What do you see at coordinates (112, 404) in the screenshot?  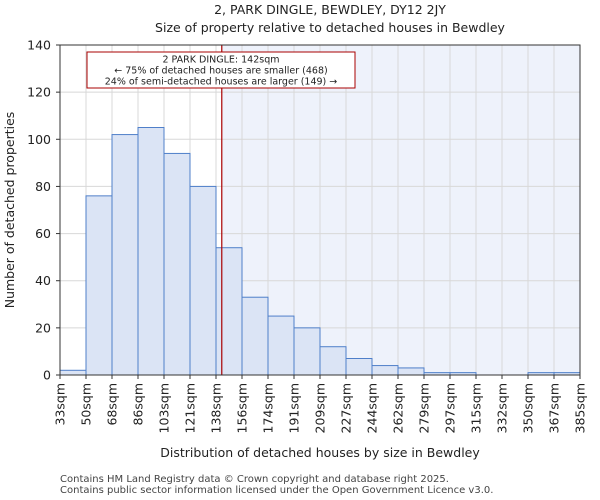 I see `x-tick-label: 68sqm` at bounding box center [112, 404].